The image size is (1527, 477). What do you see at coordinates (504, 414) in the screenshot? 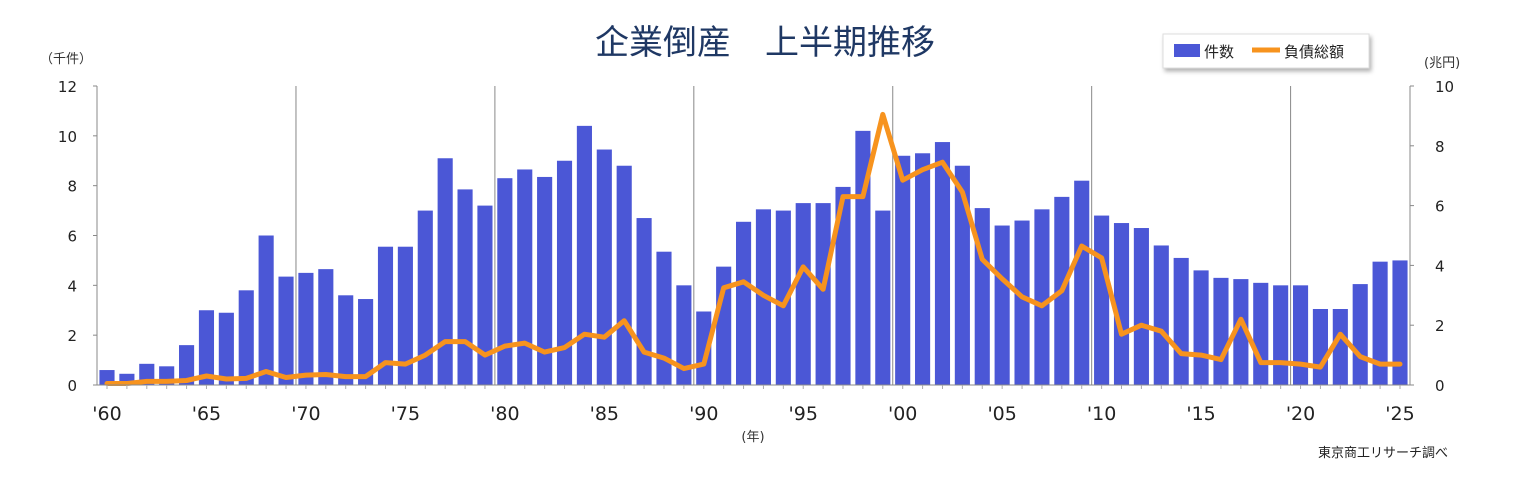
I see `x-tick-label: '80` at bounding box center [504, 414].